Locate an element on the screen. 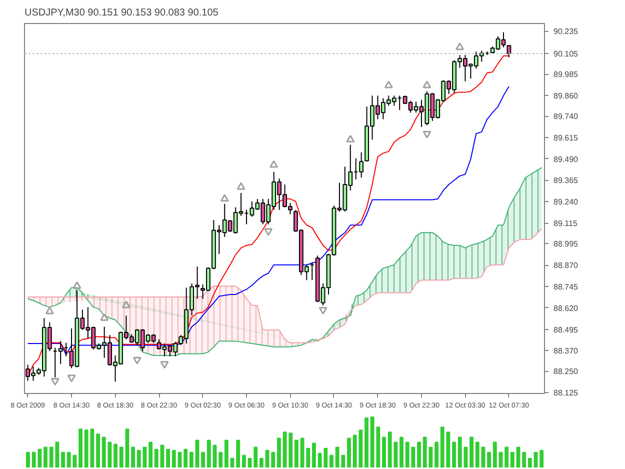 The width and height of the screenshot is (625, 469). y-tick-label: 89.115 is located at coordinates (566, 223).